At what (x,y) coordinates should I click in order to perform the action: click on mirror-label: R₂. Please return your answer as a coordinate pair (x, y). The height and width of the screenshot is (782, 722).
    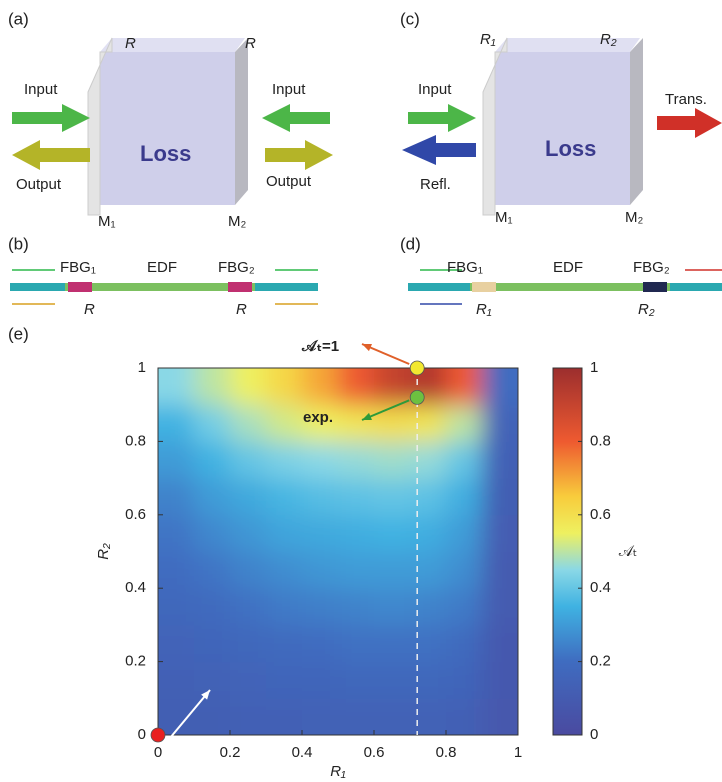
    Looking at the image, I should click on (608, 39).